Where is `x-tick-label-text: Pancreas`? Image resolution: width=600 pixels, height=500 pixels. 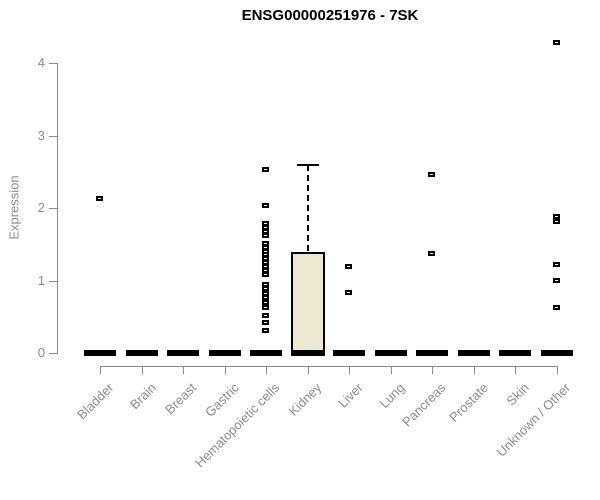
x-tick-label-text: Pancreas is located at coordinates (424, 405).